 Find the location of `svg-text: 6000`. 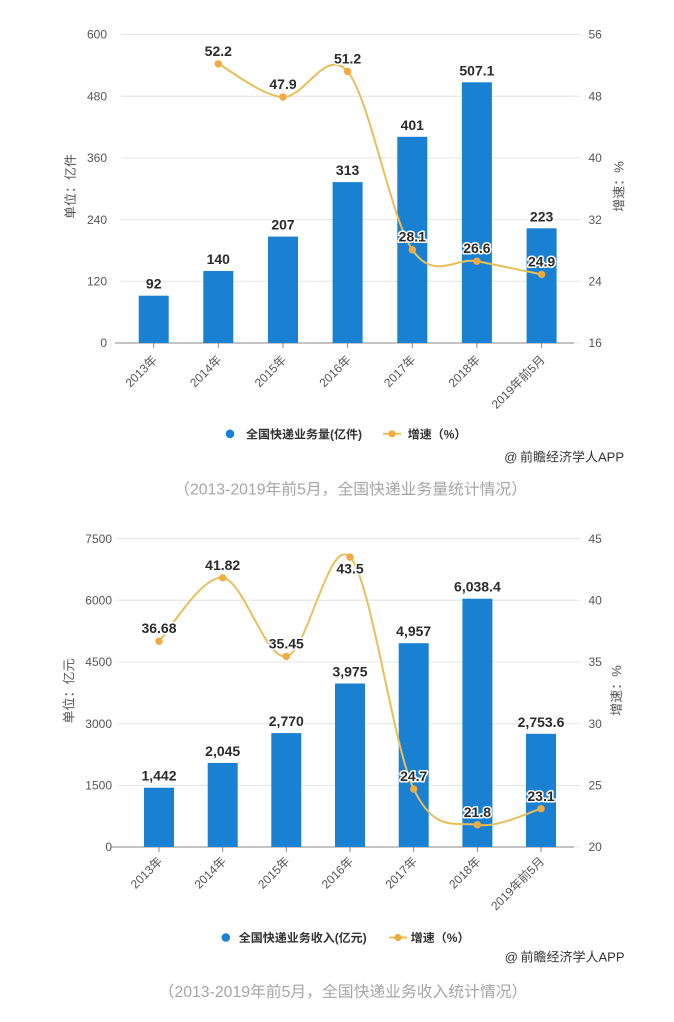

svg-text: 6000 is located at coordinates (98, 601).